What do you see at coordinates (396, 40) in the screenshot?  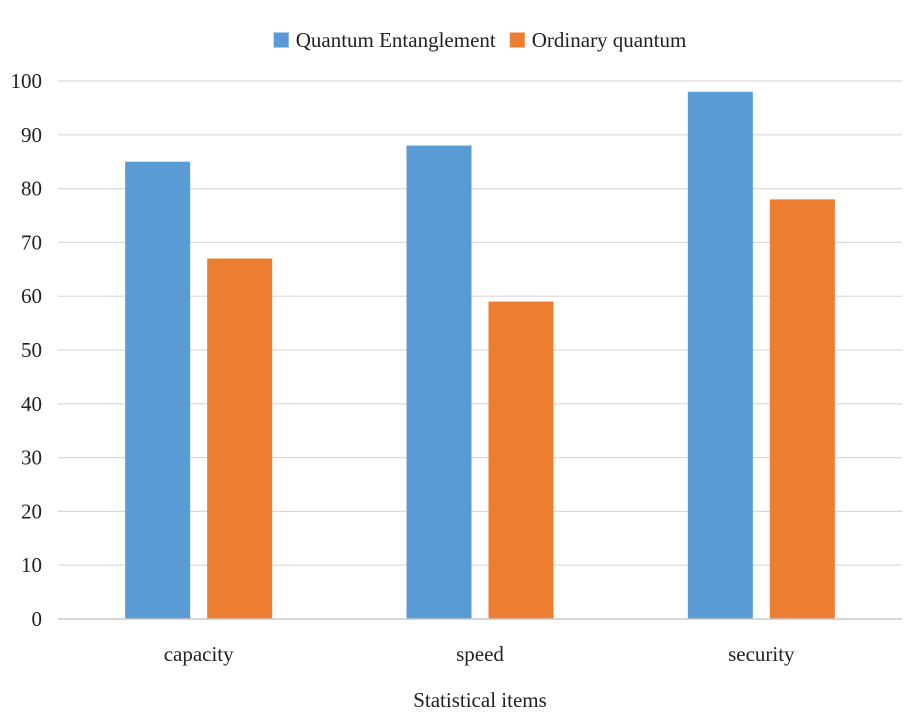 I see `legend-label: Quantum Entanglement` at bounding box center [396, 40].